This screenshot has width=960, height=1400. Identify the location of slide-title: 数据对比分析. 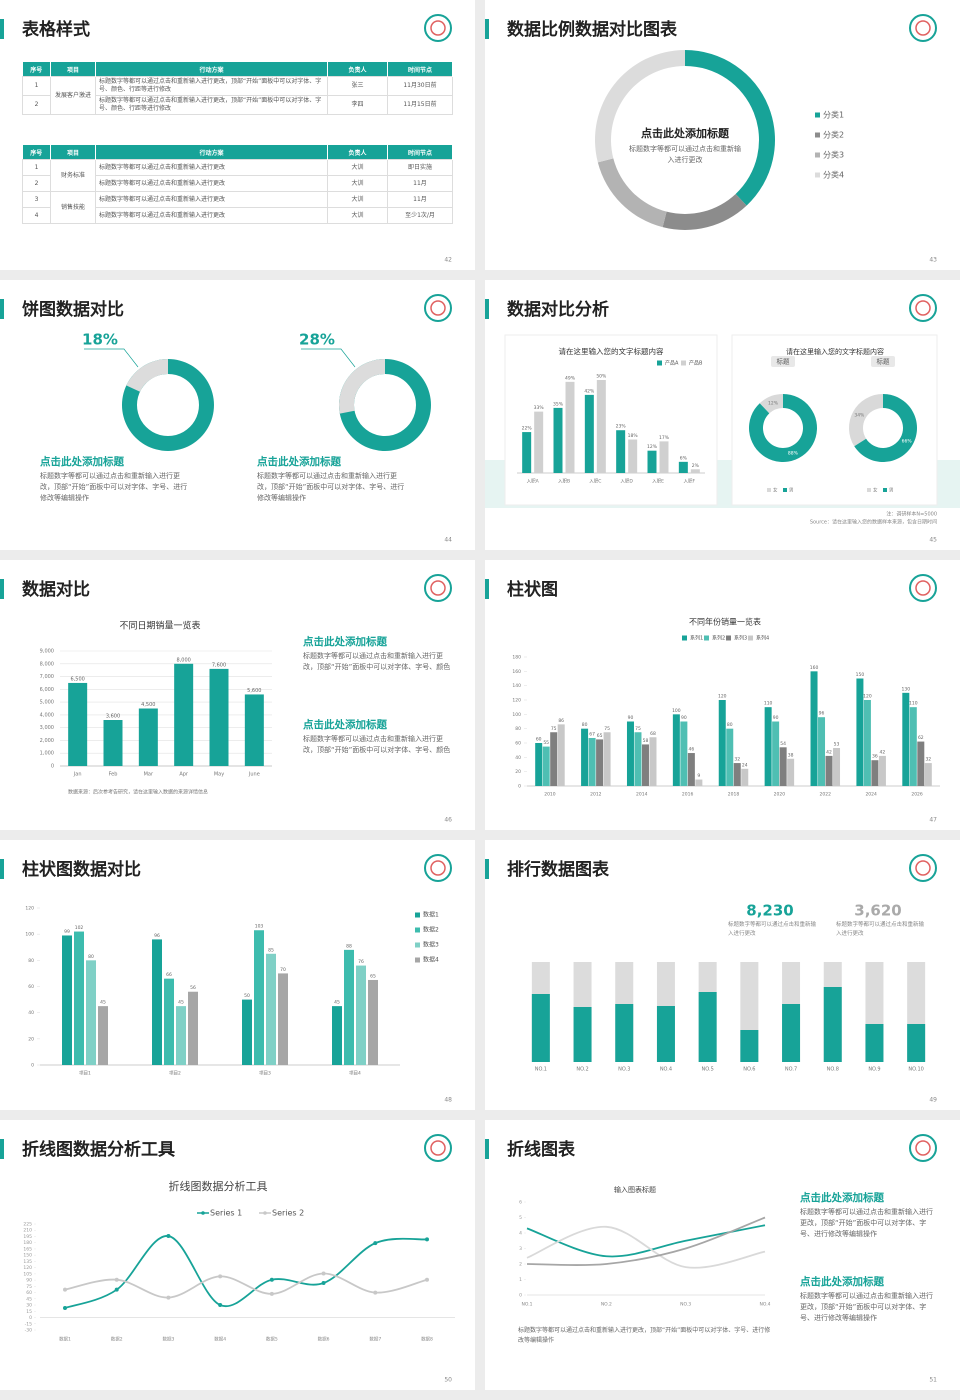
(558, 309).